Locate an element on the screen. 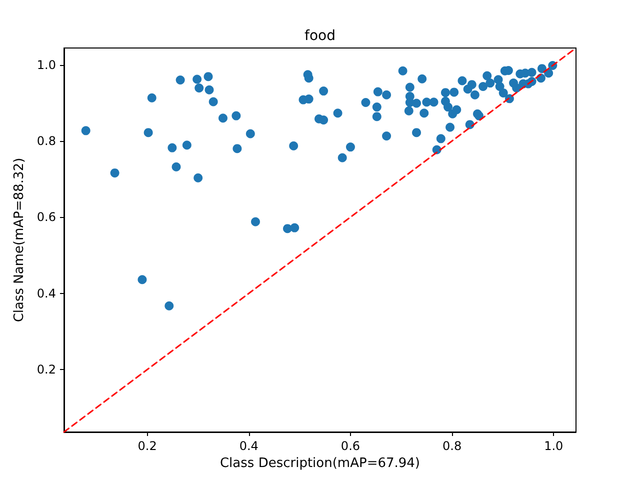 The width and height of the screenshot is (640, 480). x-tick-label: 1.0 is located at coordinates (554, 446).